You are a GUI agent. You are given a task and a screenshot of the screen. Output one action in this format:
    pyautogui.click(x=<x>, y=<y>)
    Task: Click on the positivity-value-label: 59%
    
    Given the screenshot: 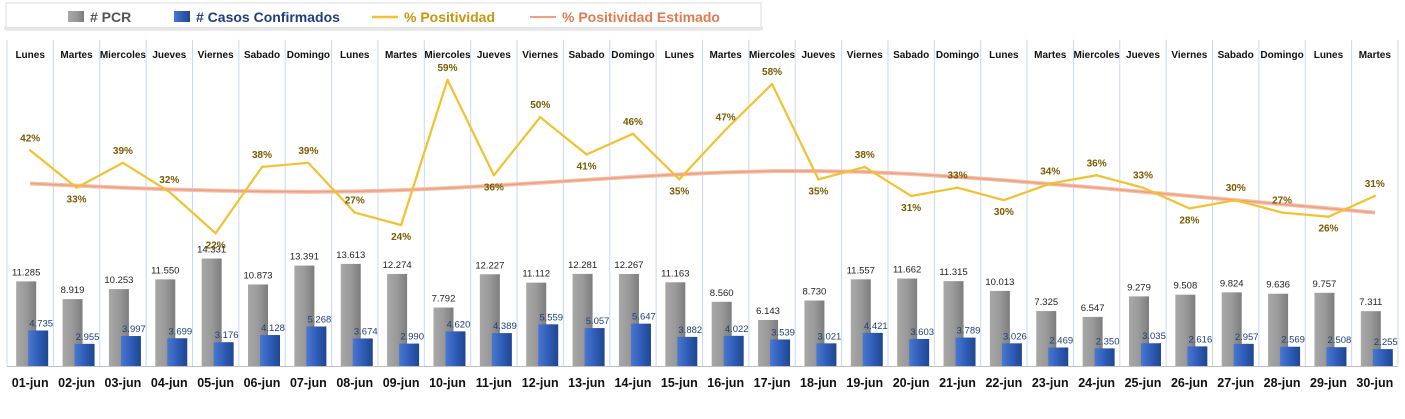 What is the action you would take?
    pyautogui.click(x=447, y=68)
    